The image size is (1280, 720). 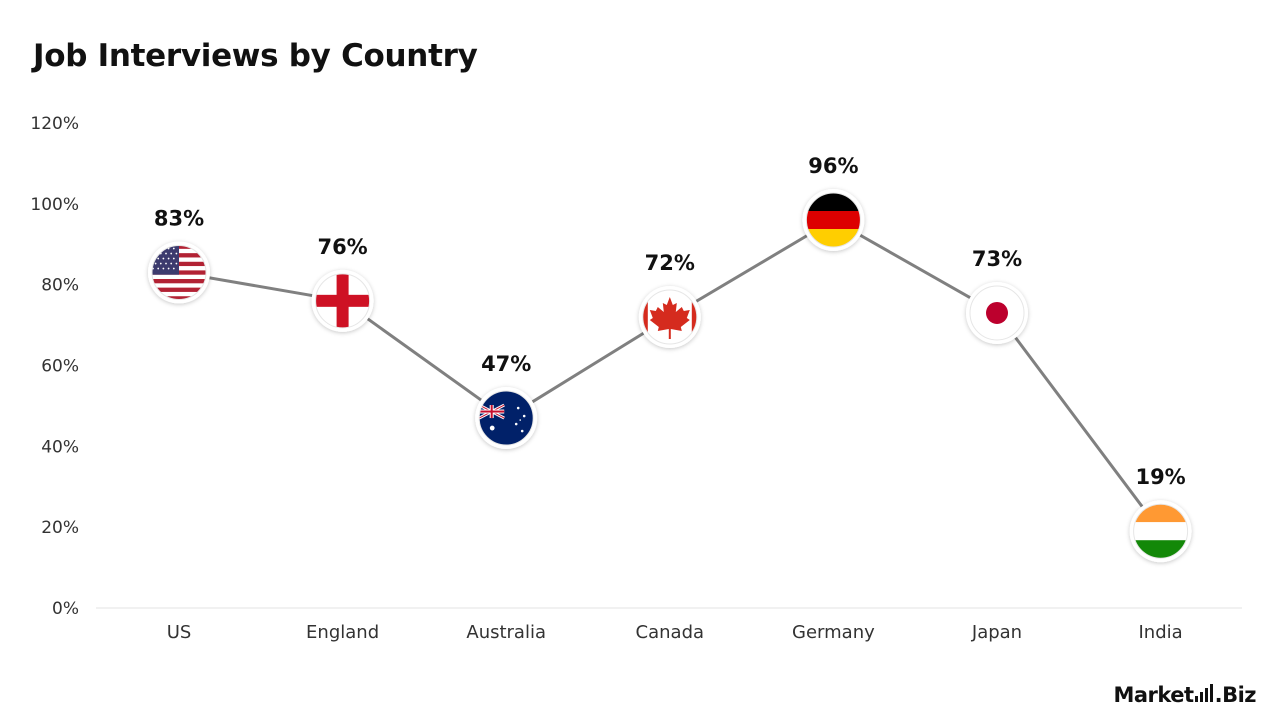 I want to click on x-tick-label: Canada, so click(x=670, y=632).